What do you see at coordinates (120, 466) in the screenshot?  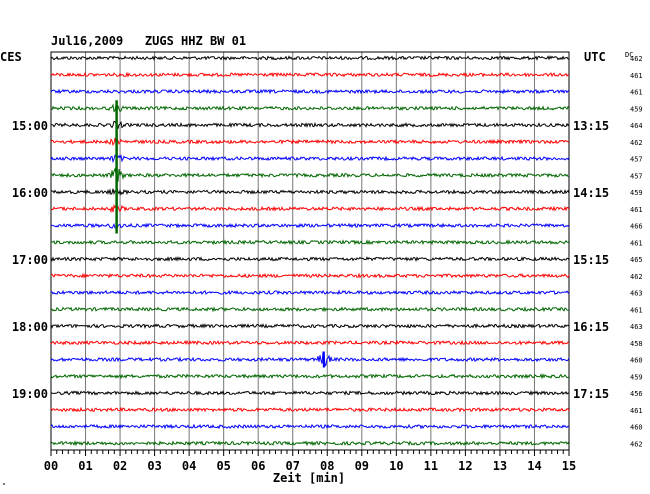 I see `x-tick-label: 02` at bounding box center [120, 466].